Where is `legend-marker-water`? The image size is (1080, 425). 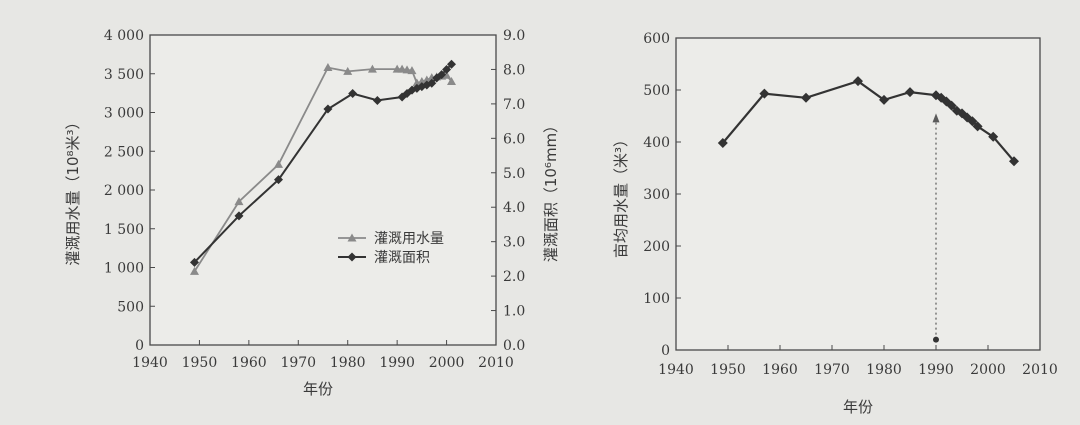
legend-marker-water is located at coordinates (352, 237).